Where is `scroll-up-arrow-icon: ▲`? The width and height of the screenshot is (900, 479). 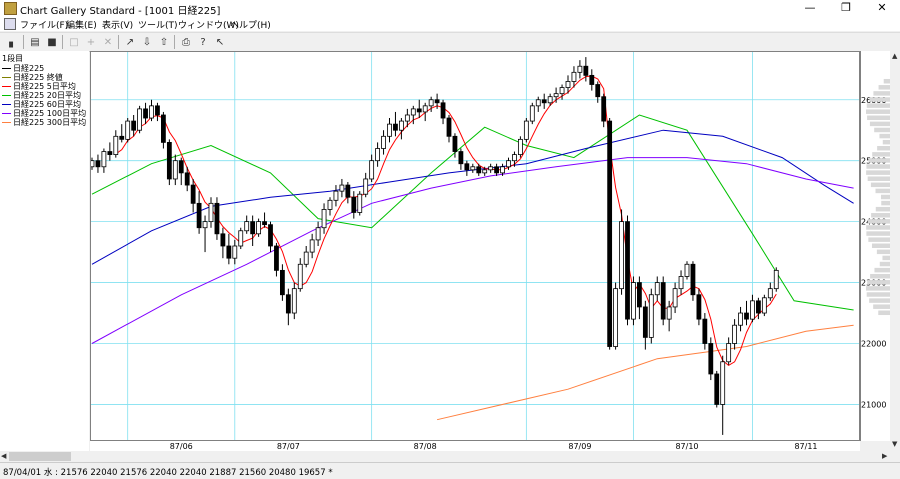 scroll-up-arrow-icon: ▲ is located at coordinates (895, 56).